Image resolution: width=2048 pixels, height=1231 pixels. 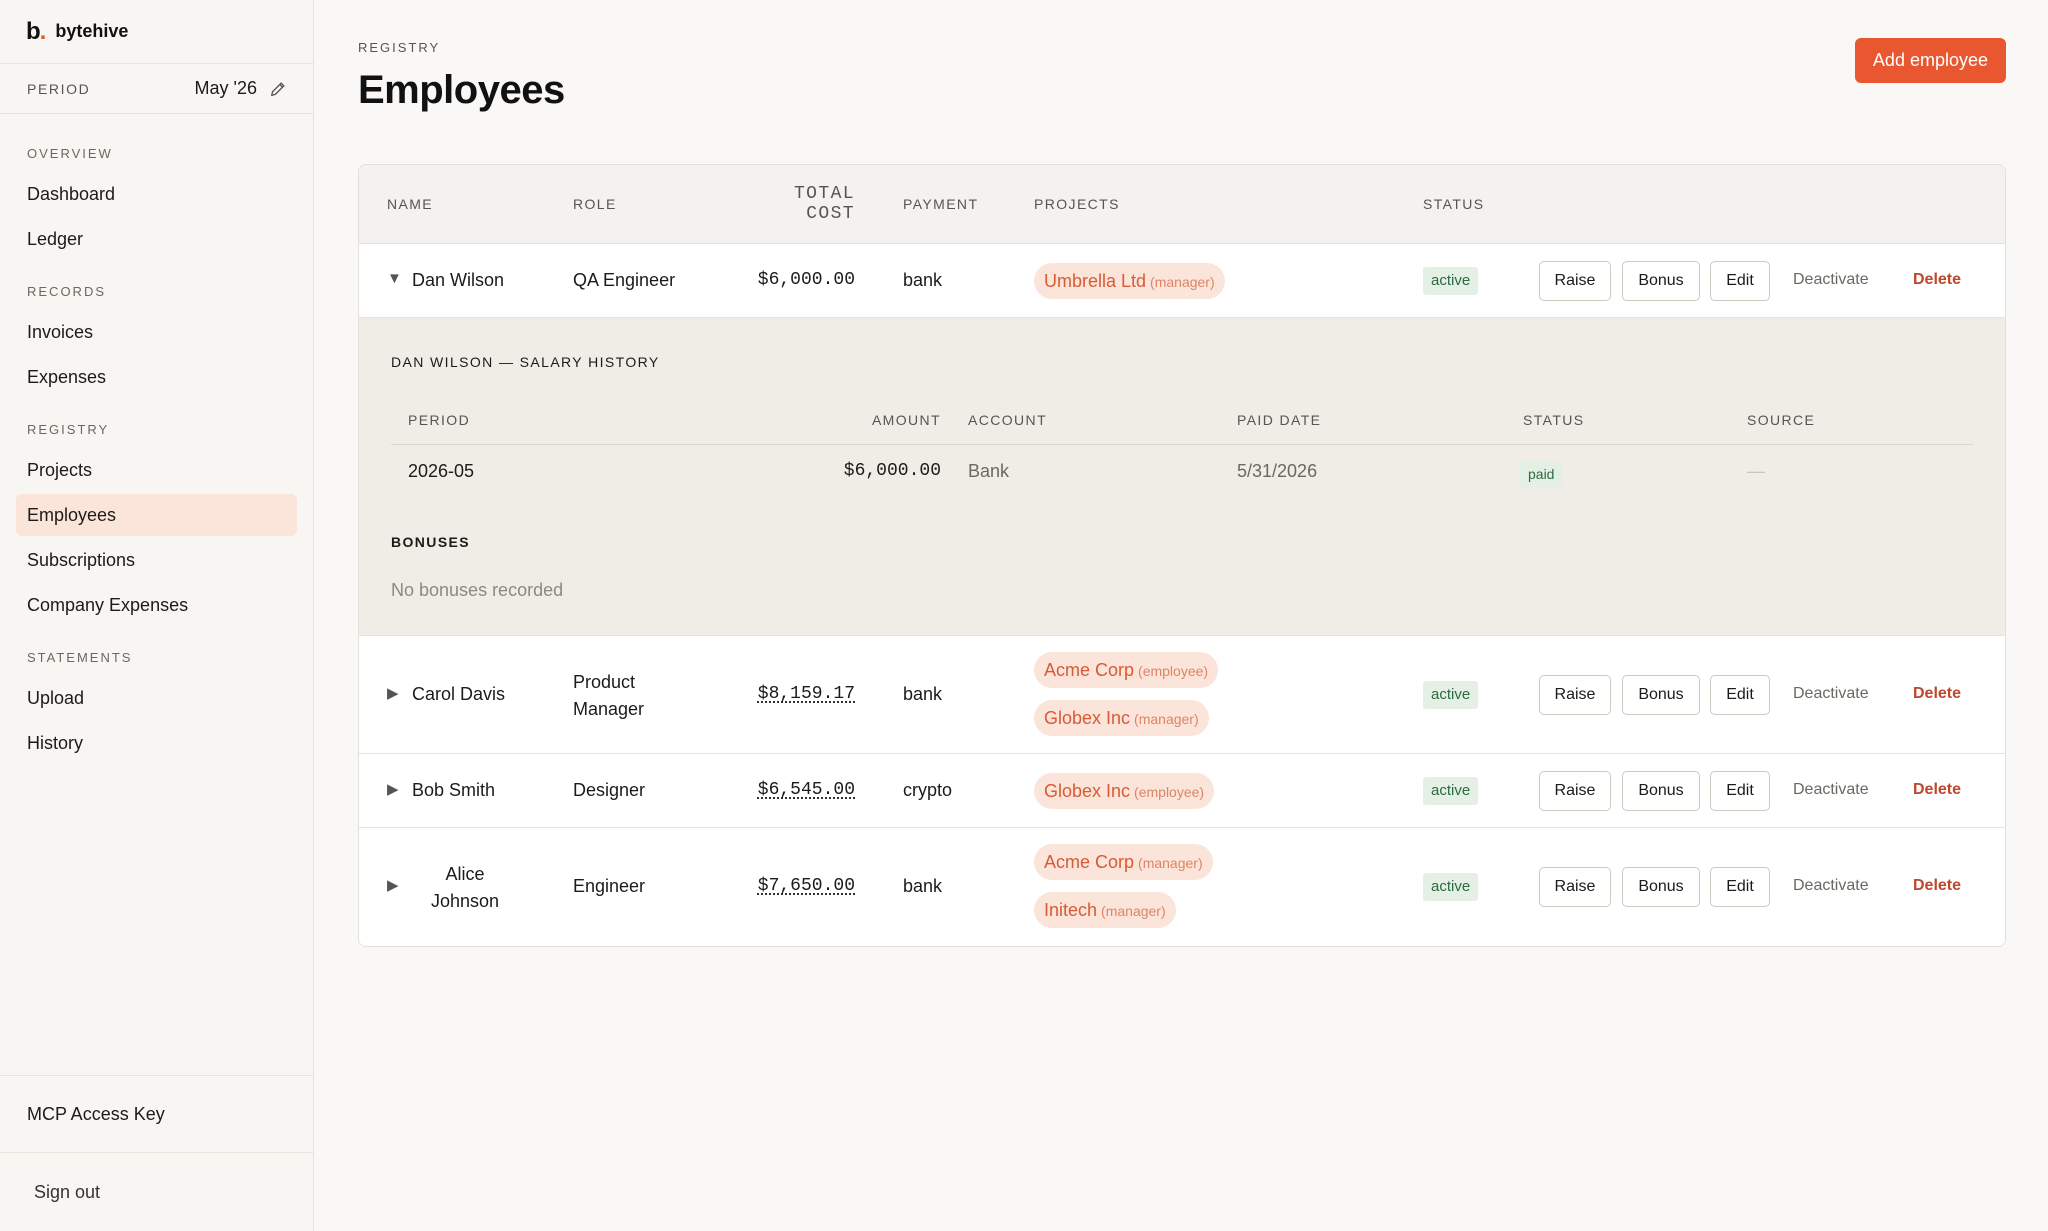 I want to click on brand-logo: b., so click(x=36, y=31).